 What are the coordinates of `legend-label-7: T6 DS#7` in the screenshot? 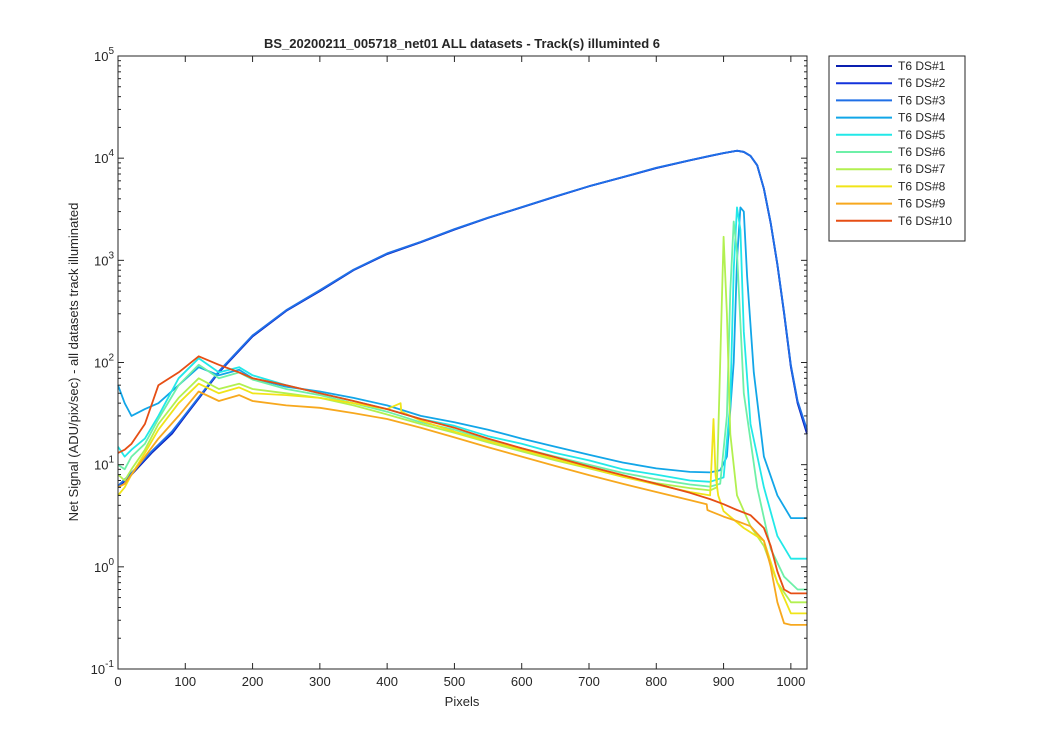 It's located at (922, 169).